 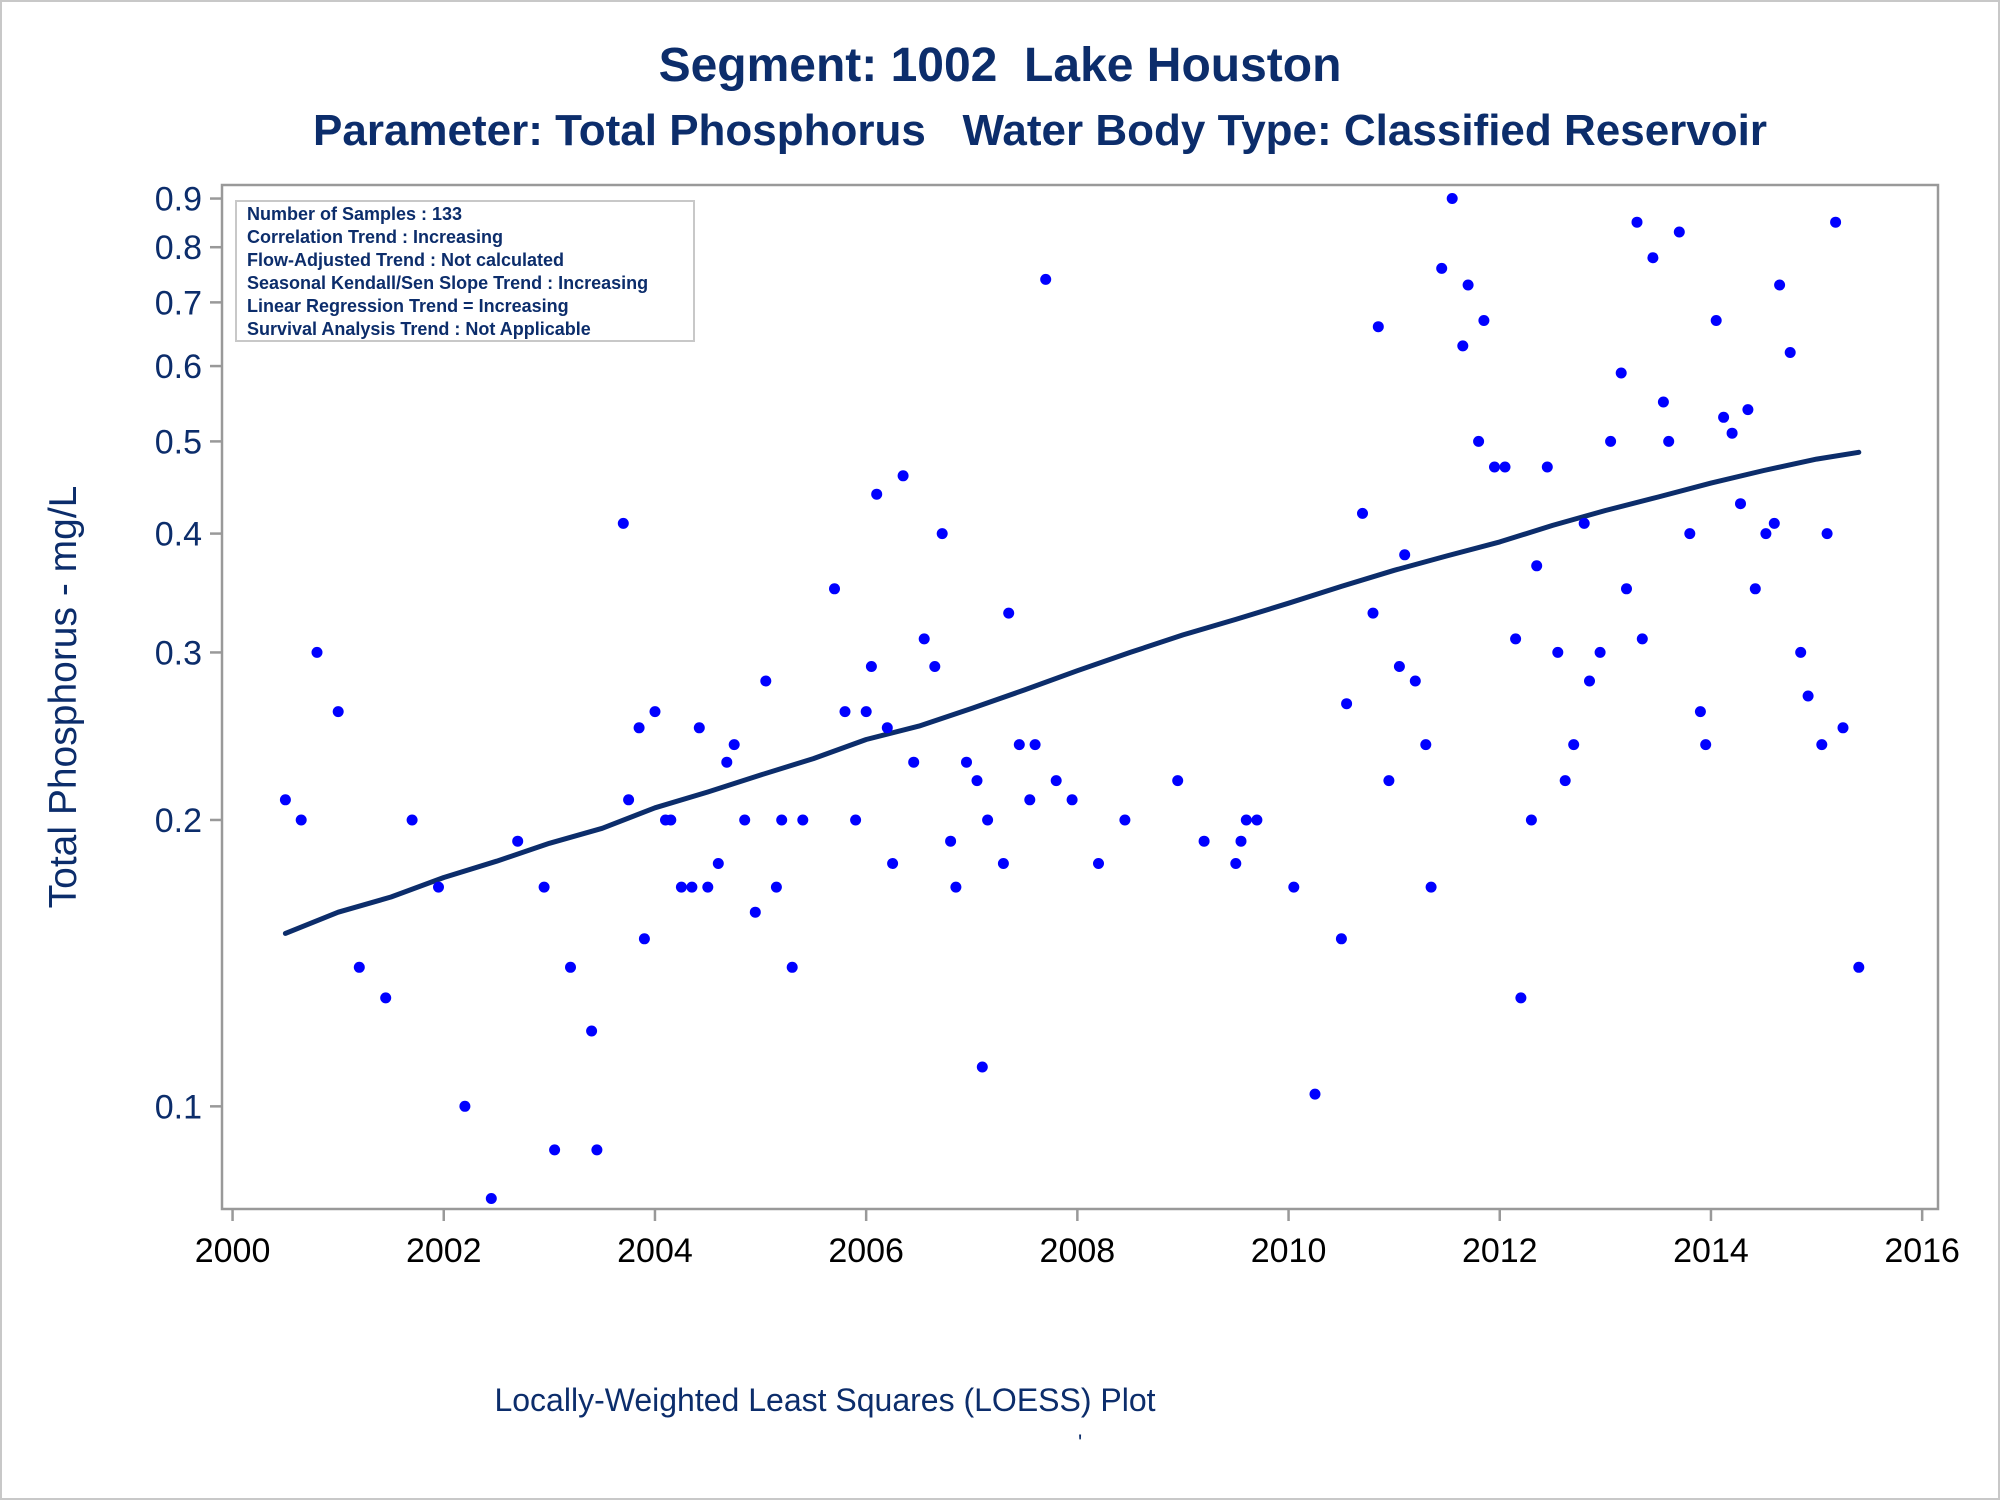 I want to click on y-tick-label: 0.6, so click(x=178, y=367).